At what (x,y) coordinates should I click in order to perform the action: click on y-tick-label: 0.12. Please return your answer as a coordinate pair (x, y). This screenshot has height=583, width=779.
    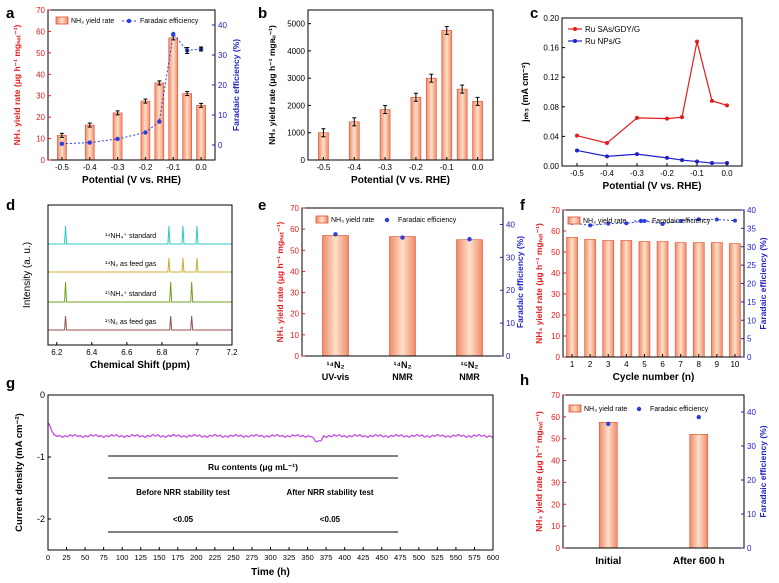
    Looking at the image, I should click on (551, 77).